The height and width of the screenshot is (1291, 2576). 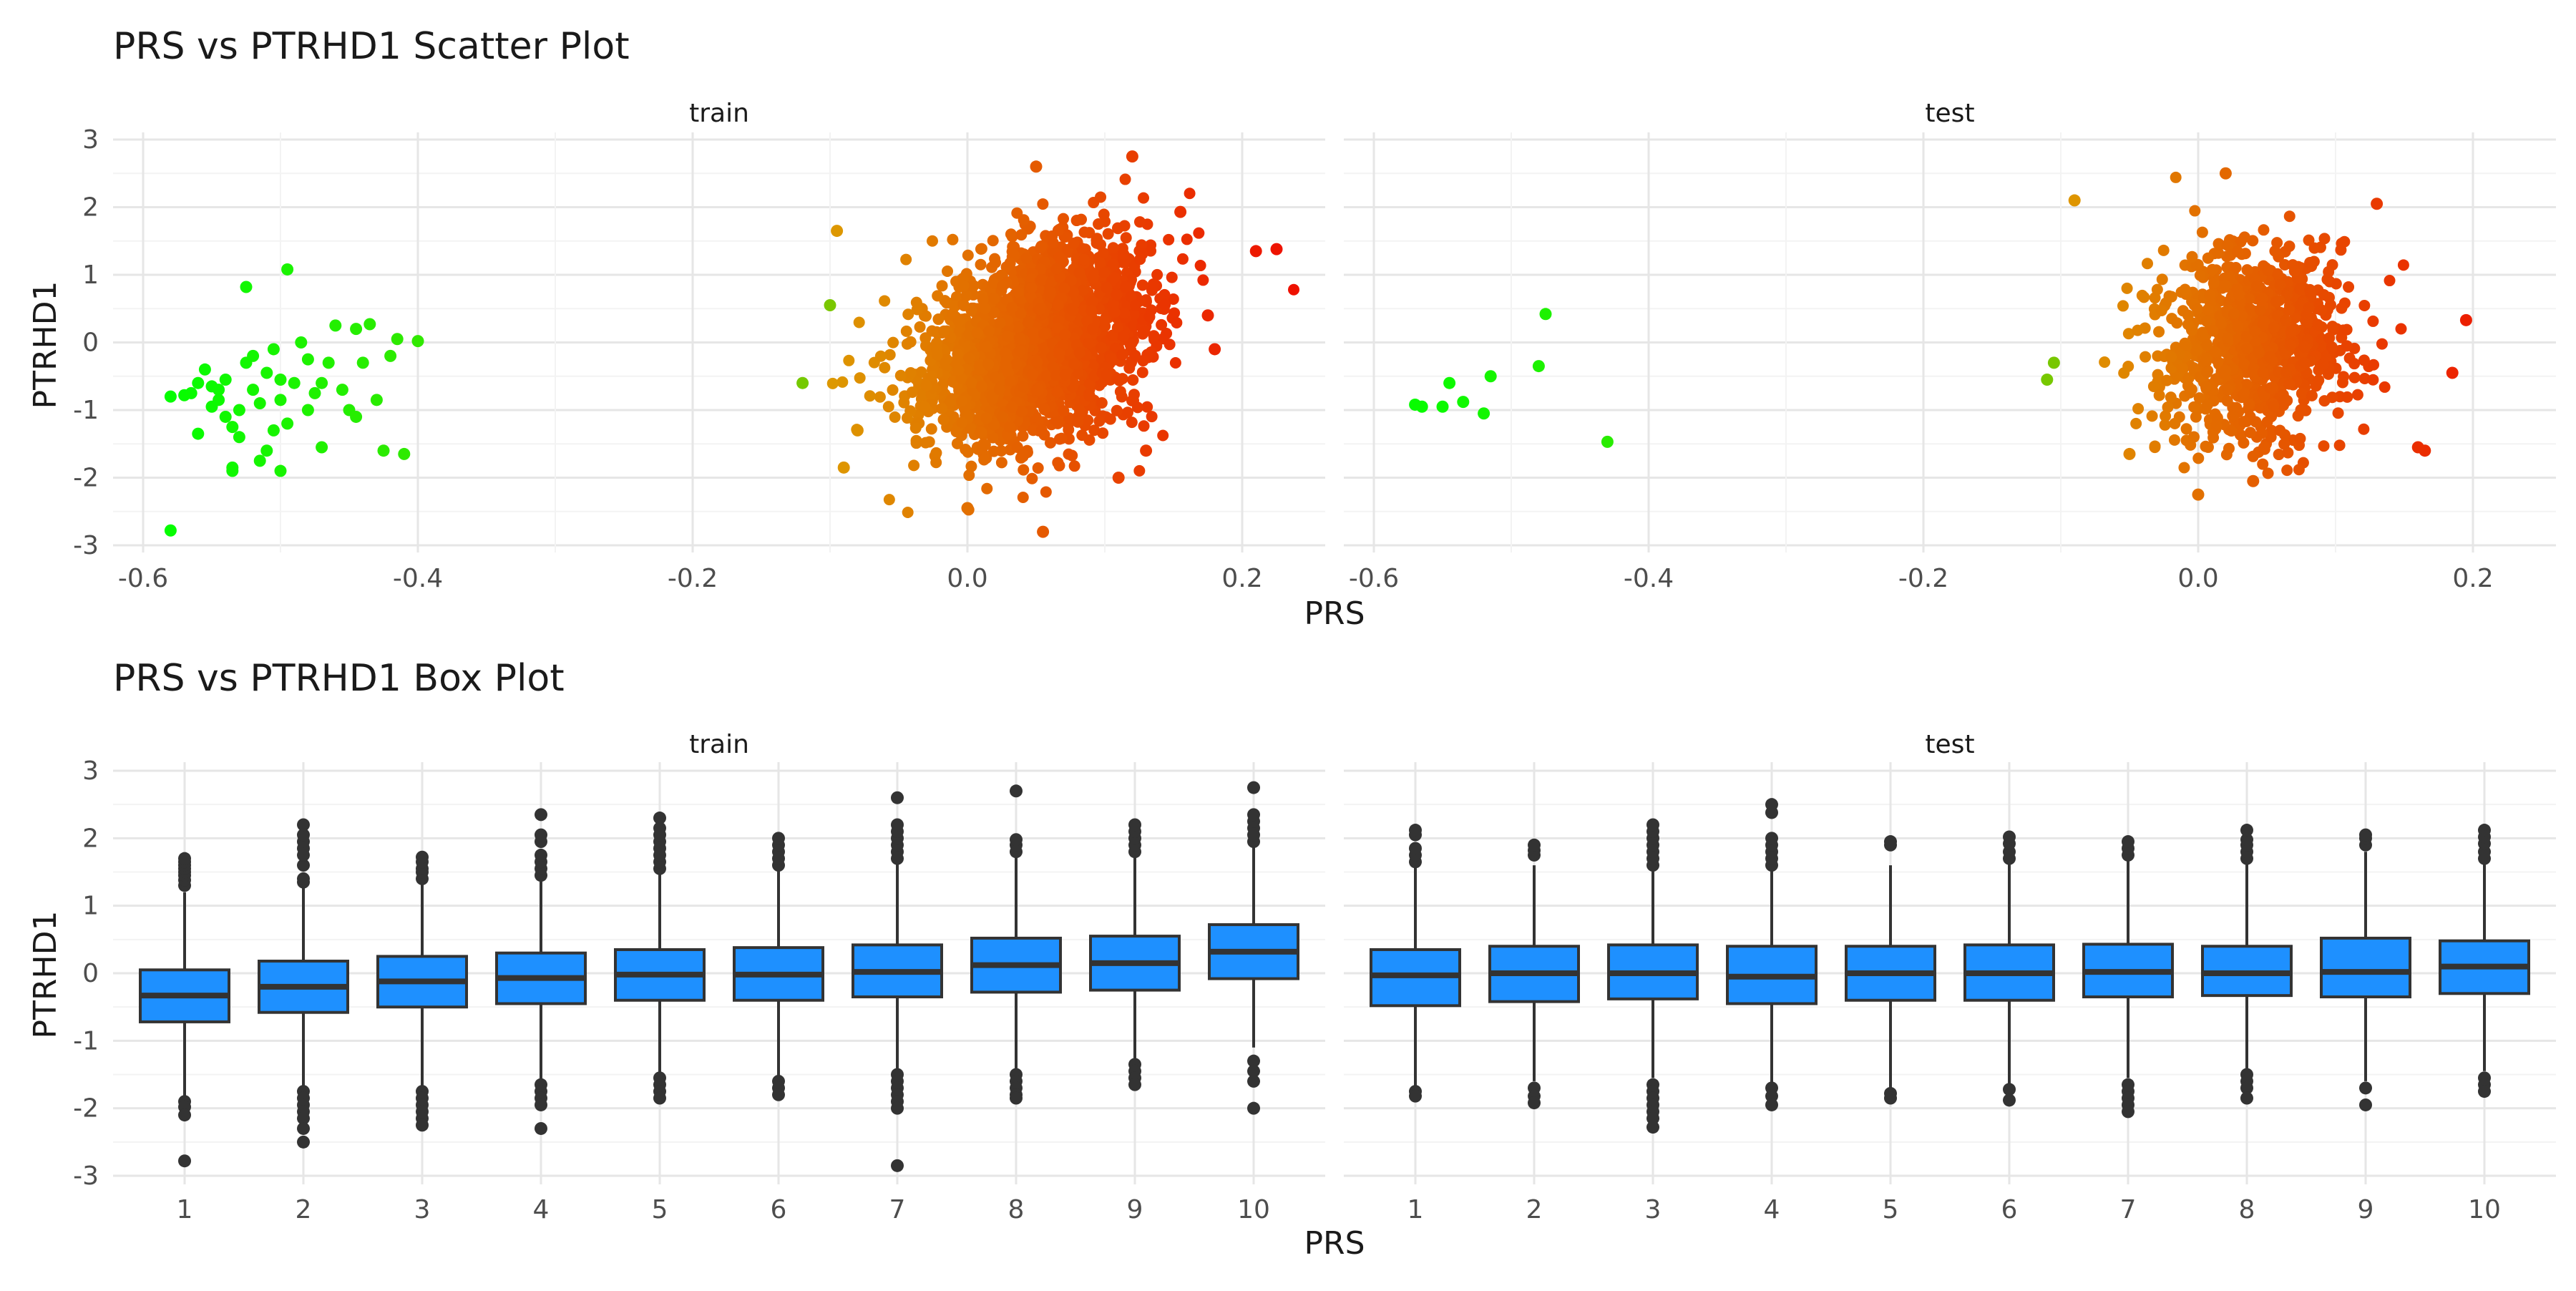 What do you see at coordinates (372, 46) in the screenshot?
I see `scatter-chart-title: PRS vs PTRHD1 Scatter Plot` at bounding box center [372, 46].